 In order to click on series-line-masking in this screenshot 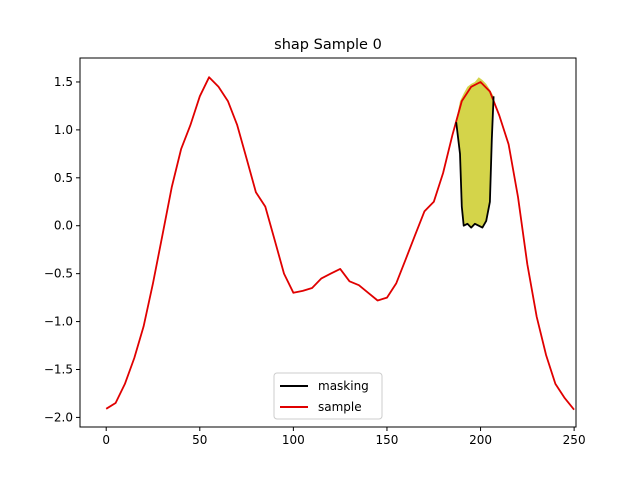, I will do `click(475, 162)`.